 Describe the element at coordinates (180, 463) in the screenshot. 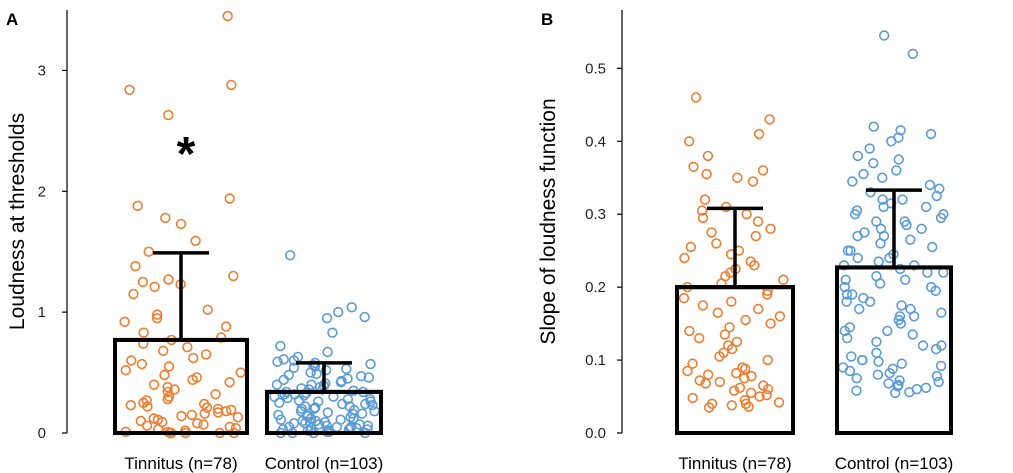

I see `category-label: Tinnitus (n=78)` at that location.